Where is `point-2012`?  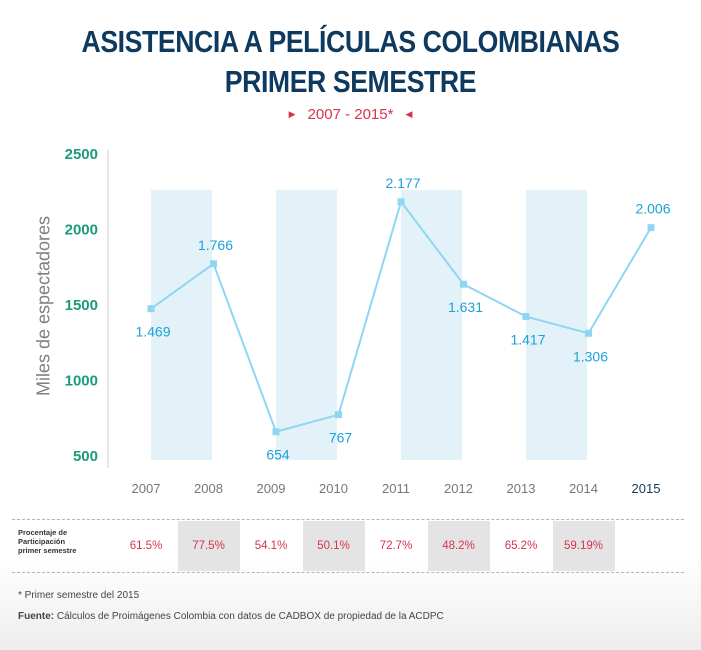
point-2012 is located at coordinates (463, 284).